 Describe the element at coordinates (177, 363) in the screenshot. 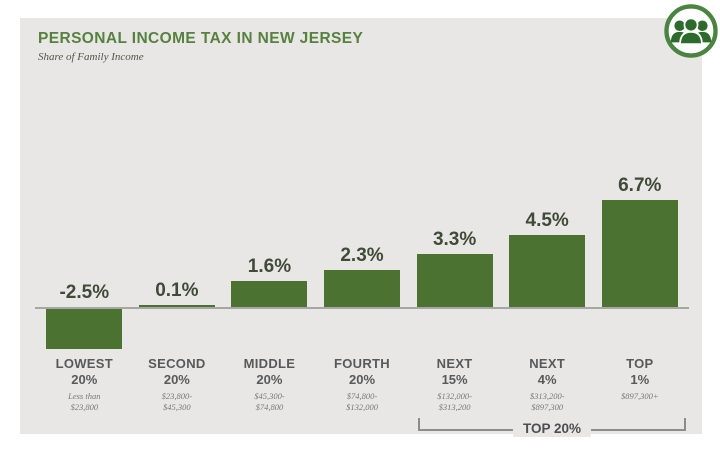

I see `category-name: SECOND` at that location.